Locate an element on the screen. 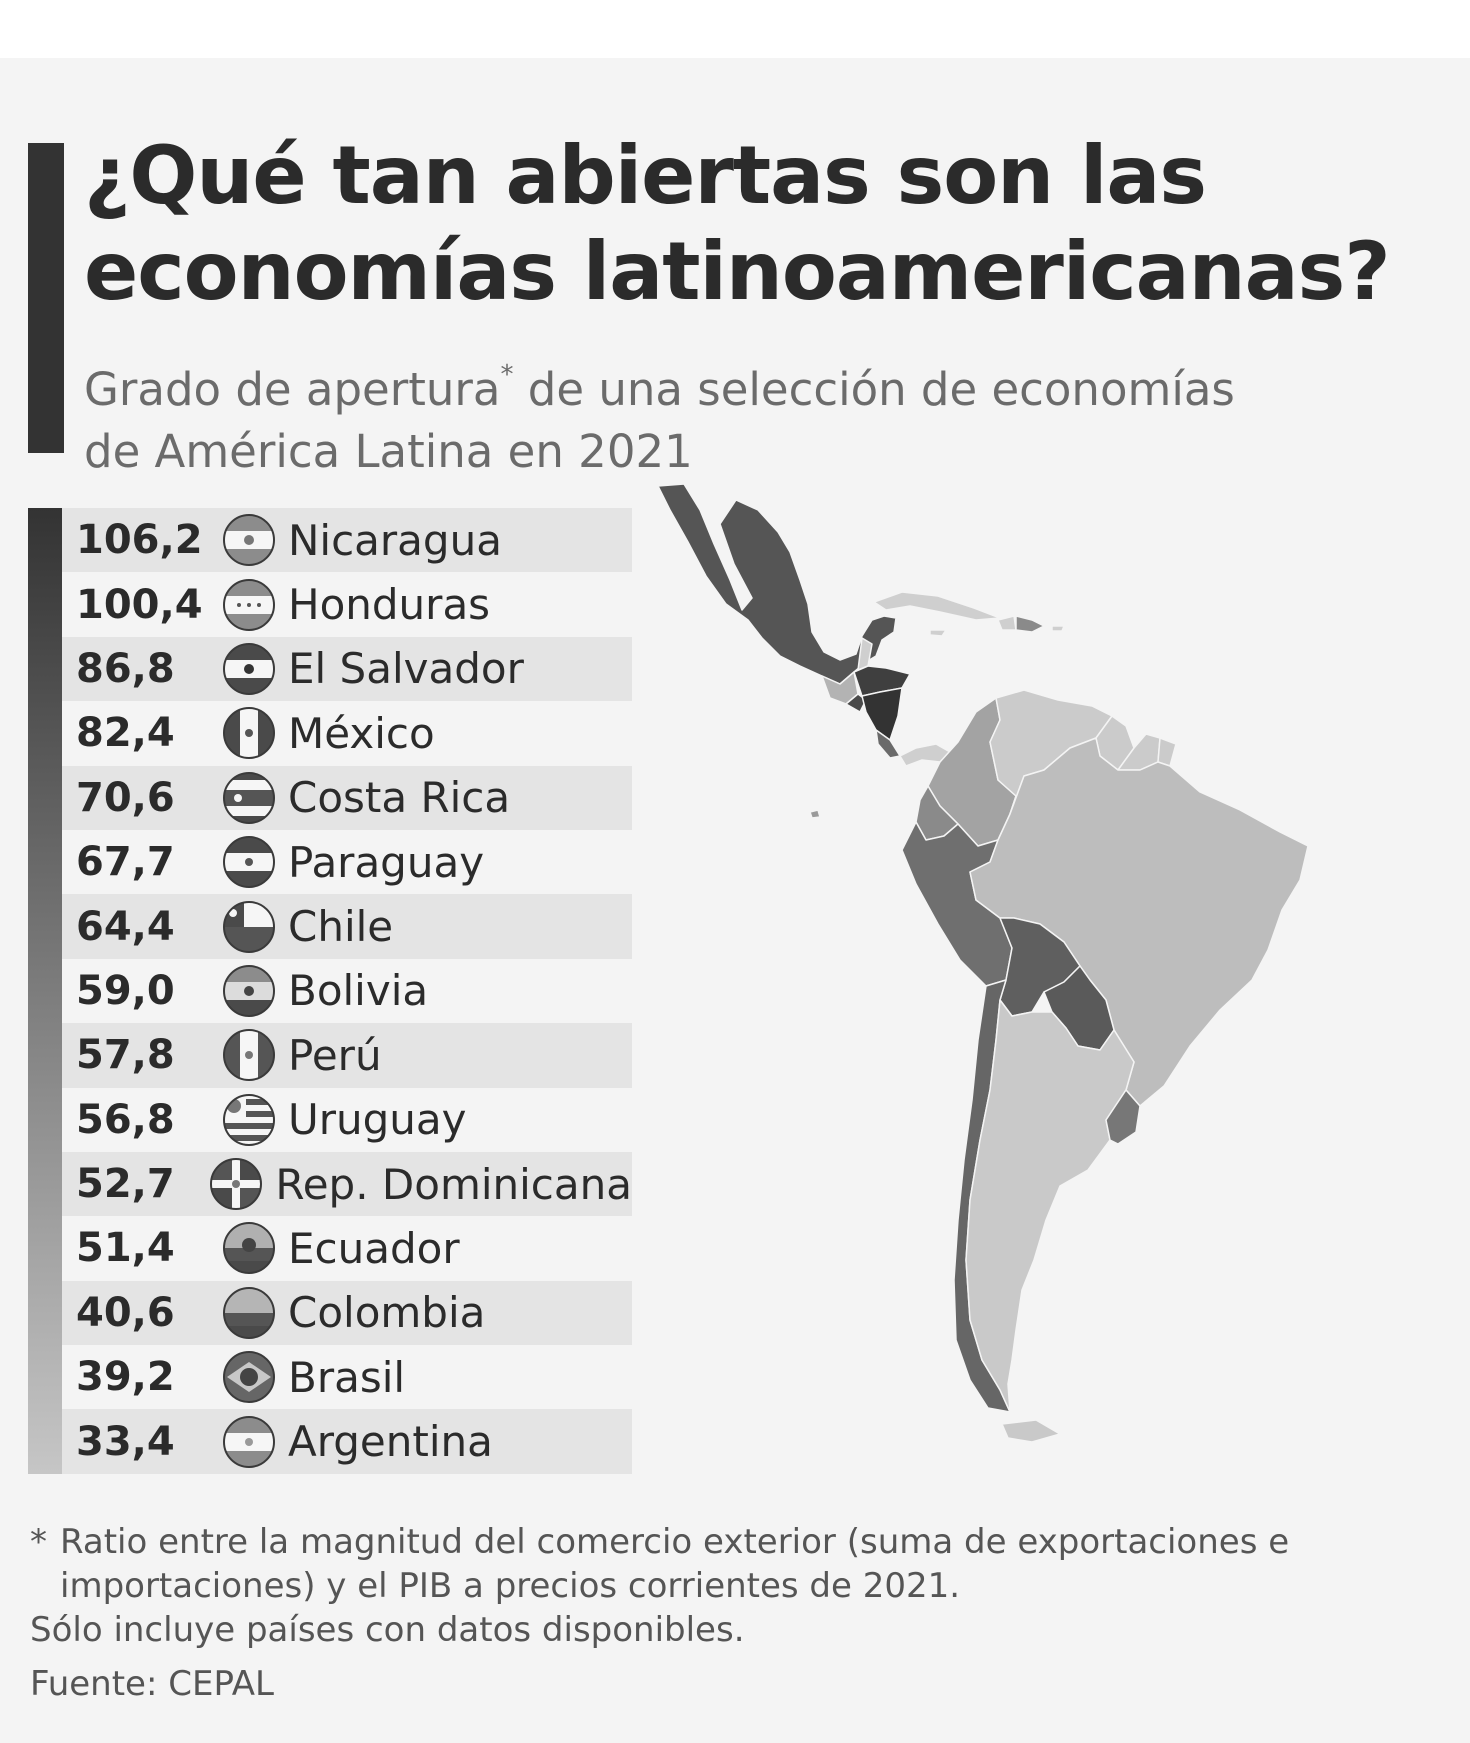 The image size is (1470, 1743). map-argentina is located at coordinates (1050, 1206).